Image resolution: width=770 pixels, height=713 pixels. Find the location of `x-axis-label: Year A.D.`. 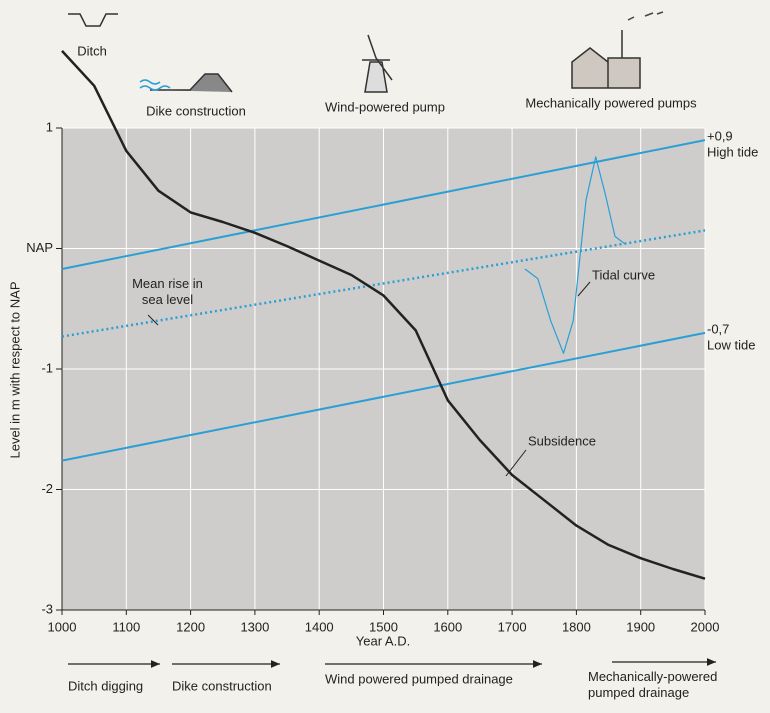

x-axis-label: Year A.D. is located at coordinates (383, 640).